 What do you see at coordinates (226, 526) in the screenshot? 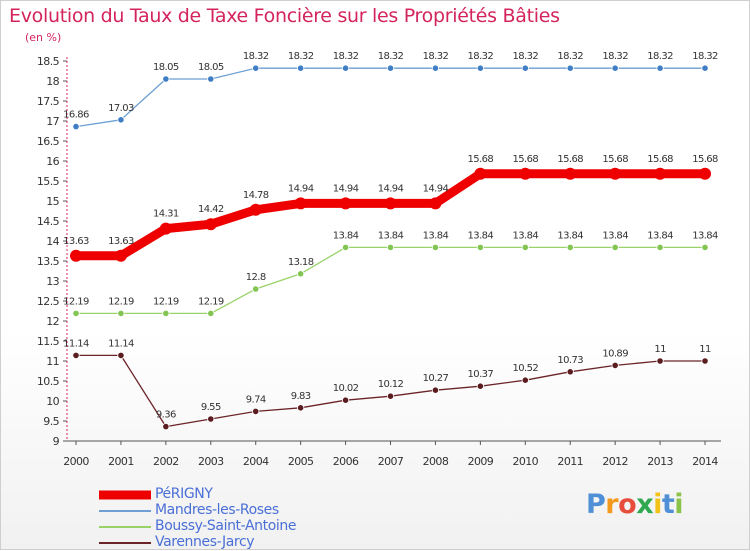
I see `legend-label: Boussy-Saint-Antoine` at bounding box center [226, 526].